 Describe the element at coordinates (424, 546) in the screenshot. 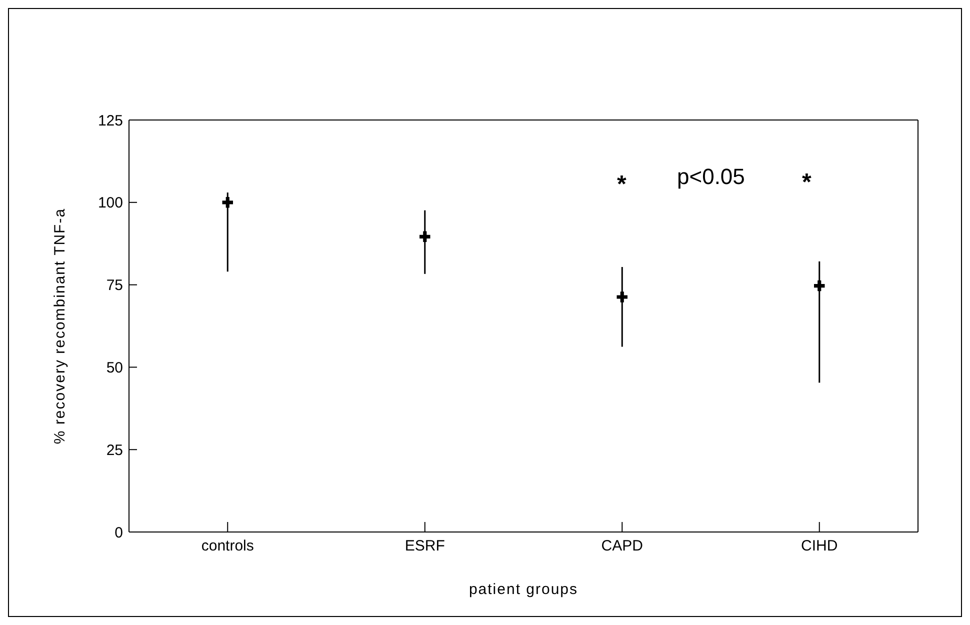

I see `x-tick-label: ESRF` at that location.